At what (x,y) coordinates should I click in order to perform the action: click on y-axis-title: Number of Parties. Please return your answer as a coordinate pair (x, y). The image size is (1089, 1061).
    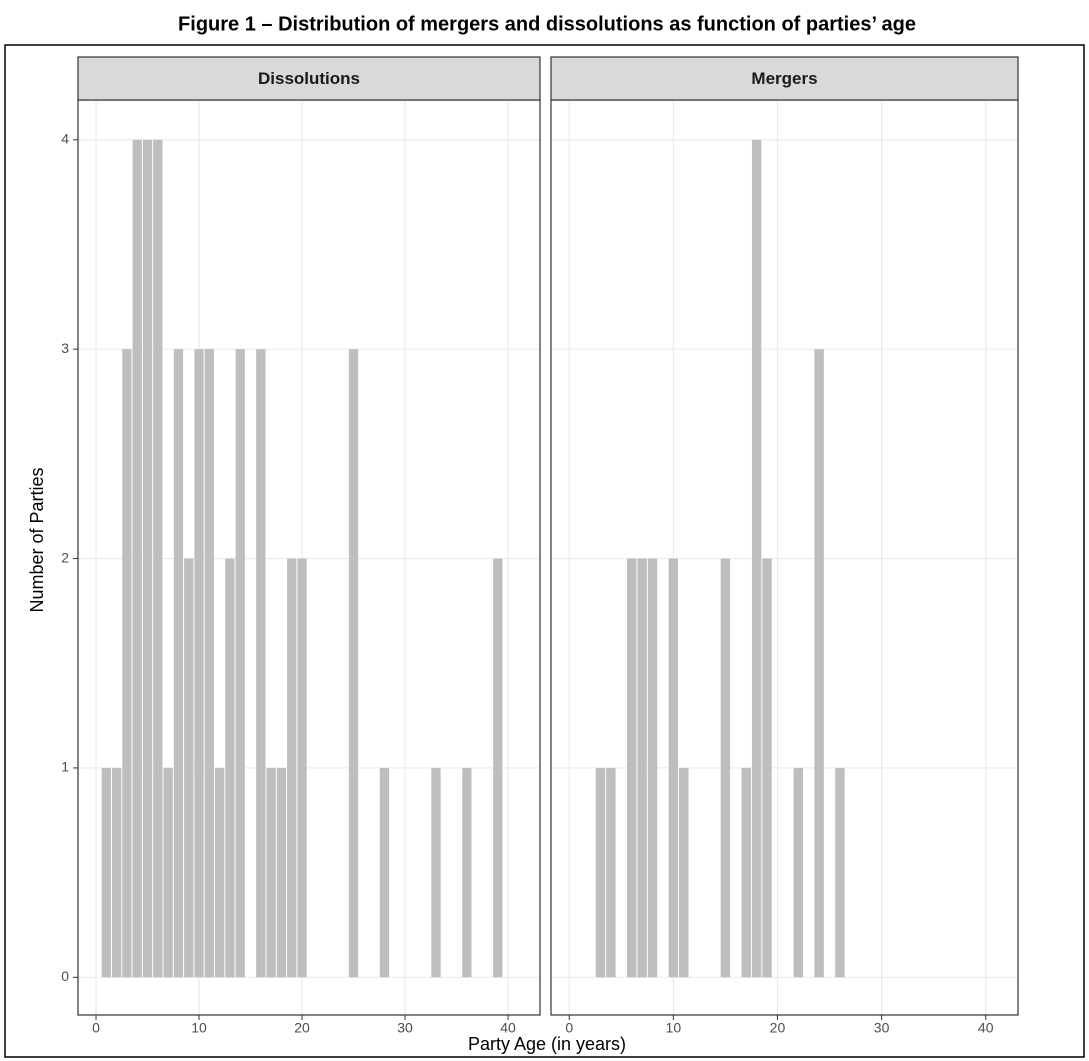
    Looking at the image, I should click on (37, 539).